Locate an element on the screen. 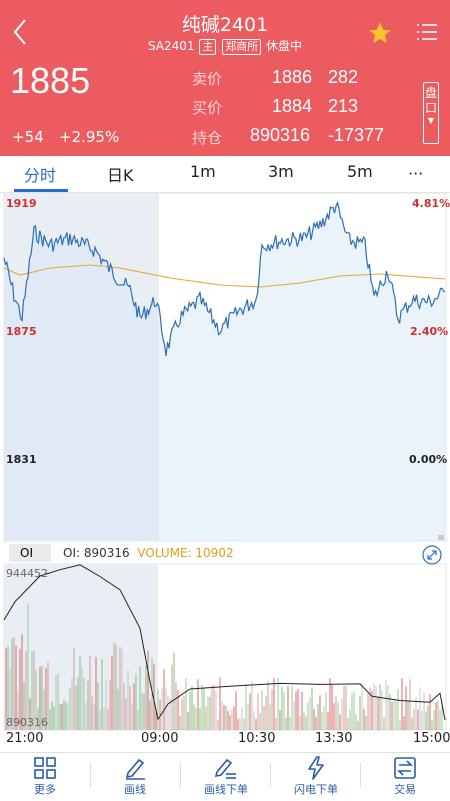 This screenshot has width=450, height=801. bid-volume: 213 is located at coordinates (343, 106).